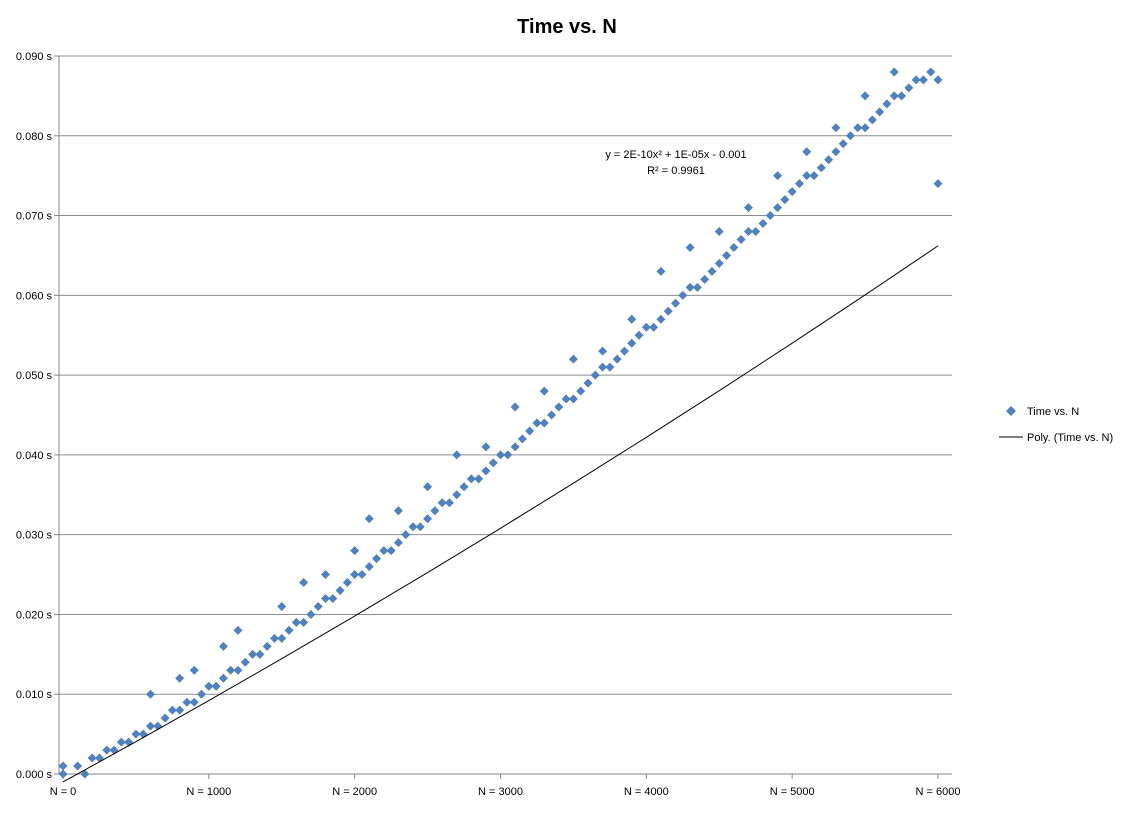 This screenshot has width=1135, height=814. I want to click on x-tick-label: N = 2000, so click(354, 792).